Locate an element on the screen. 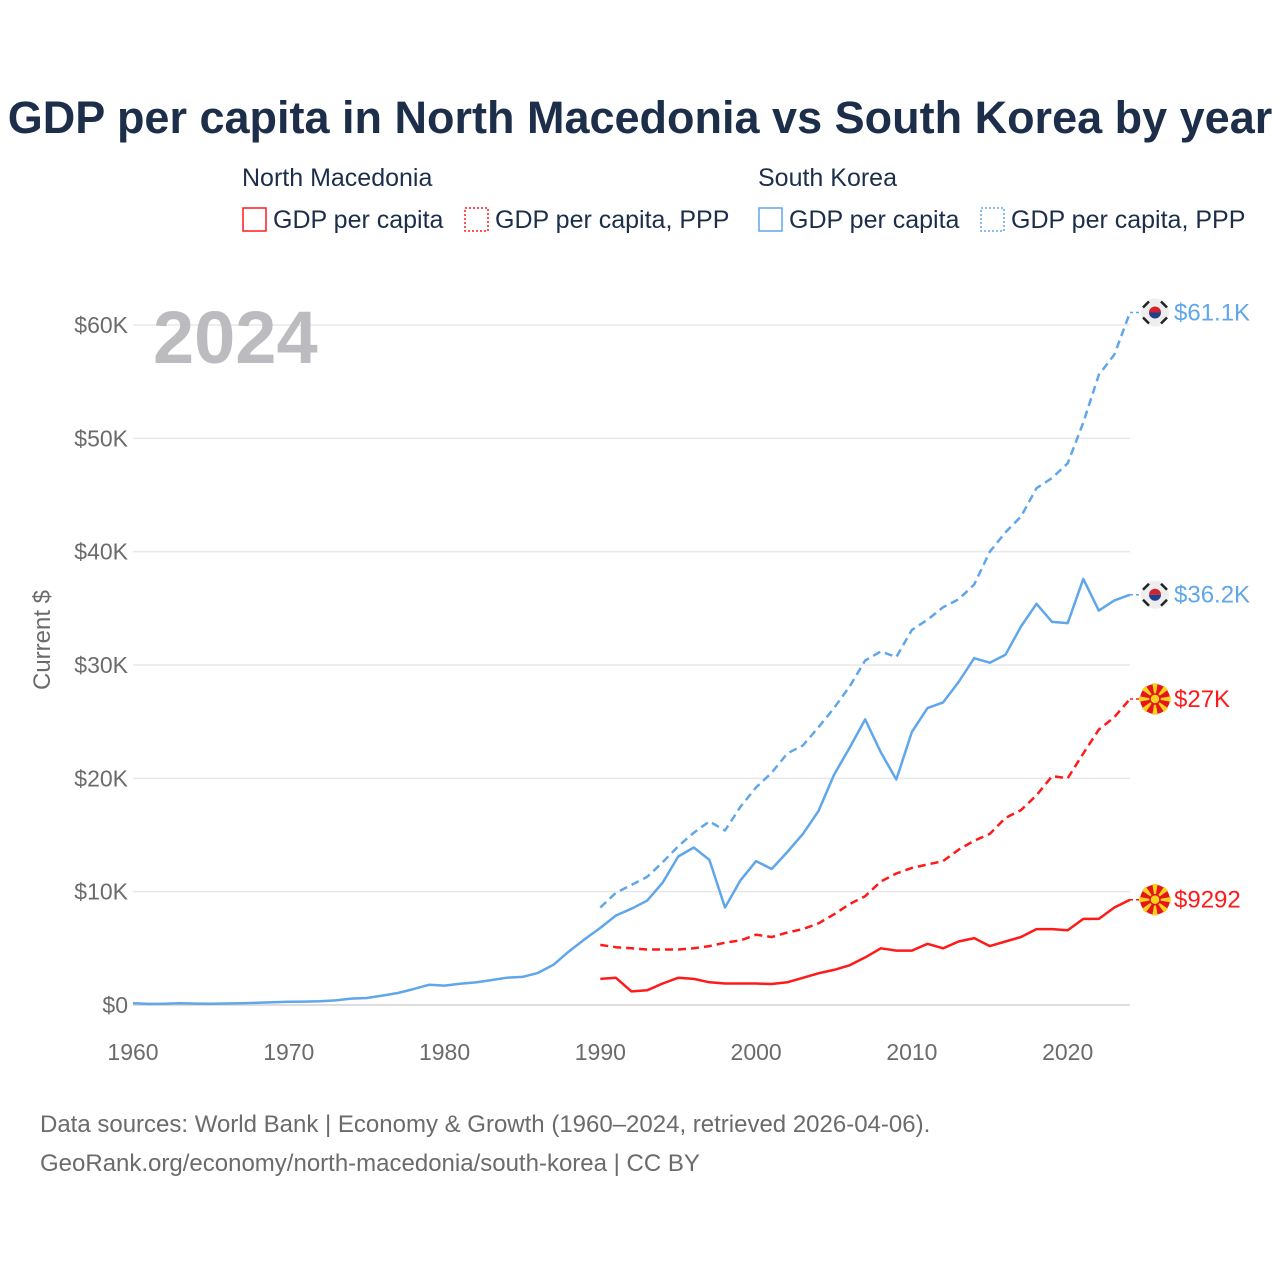  y-tick-label: $30K is located at coordinates (101, 665).